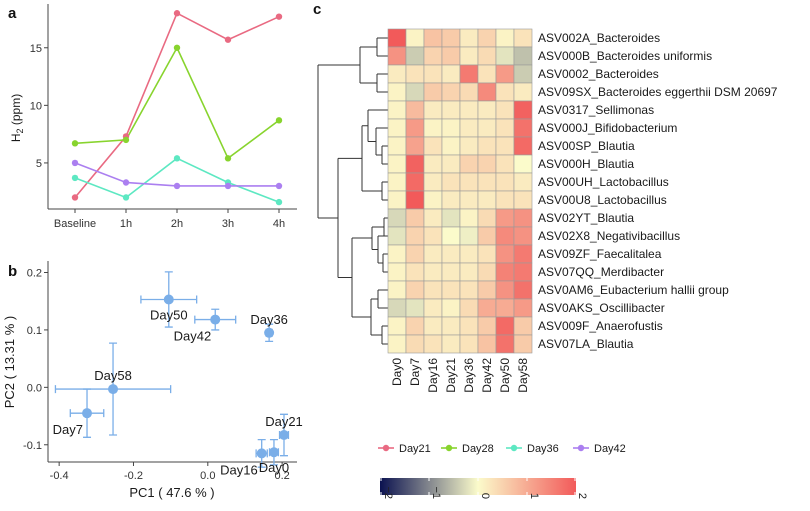 Image resolution: width=810 pixels, height=511 pixels. I want to click on series-line-day28, so click(177, 102).